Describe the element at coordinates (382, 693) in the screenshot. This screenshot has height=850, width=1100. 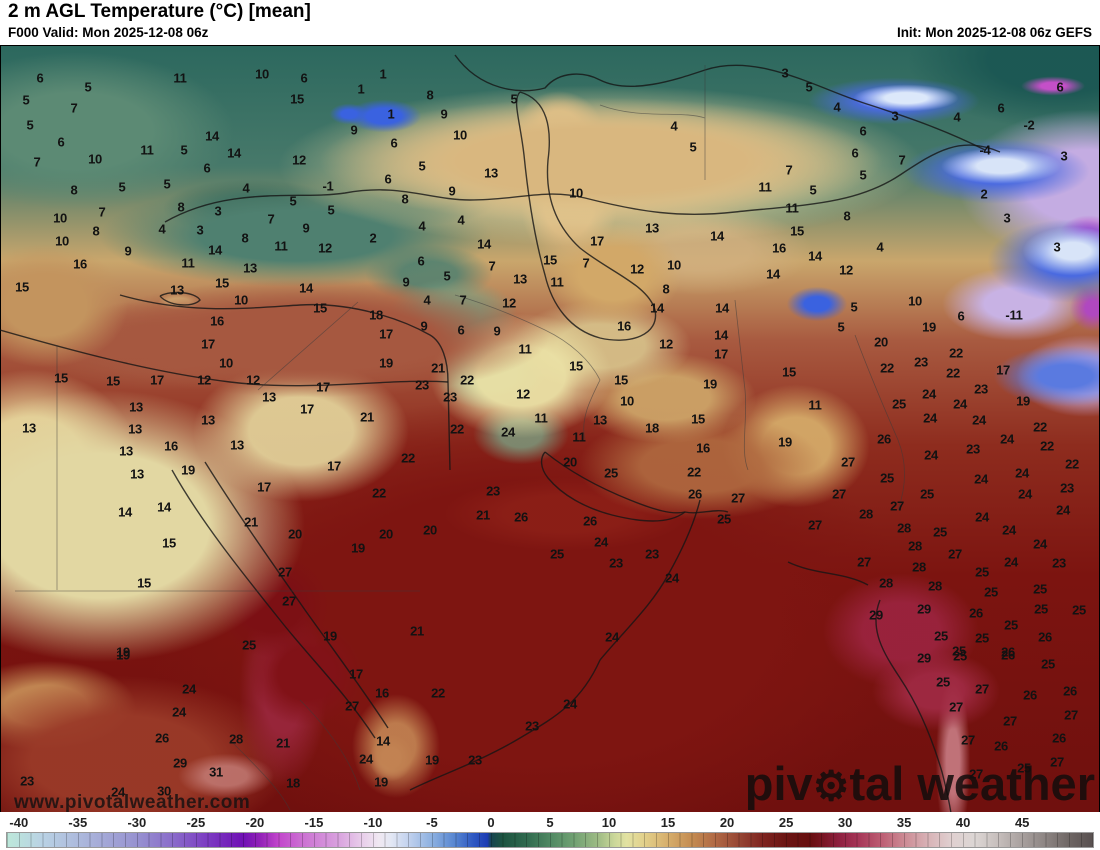
I see `temp-label: 16` at that location.